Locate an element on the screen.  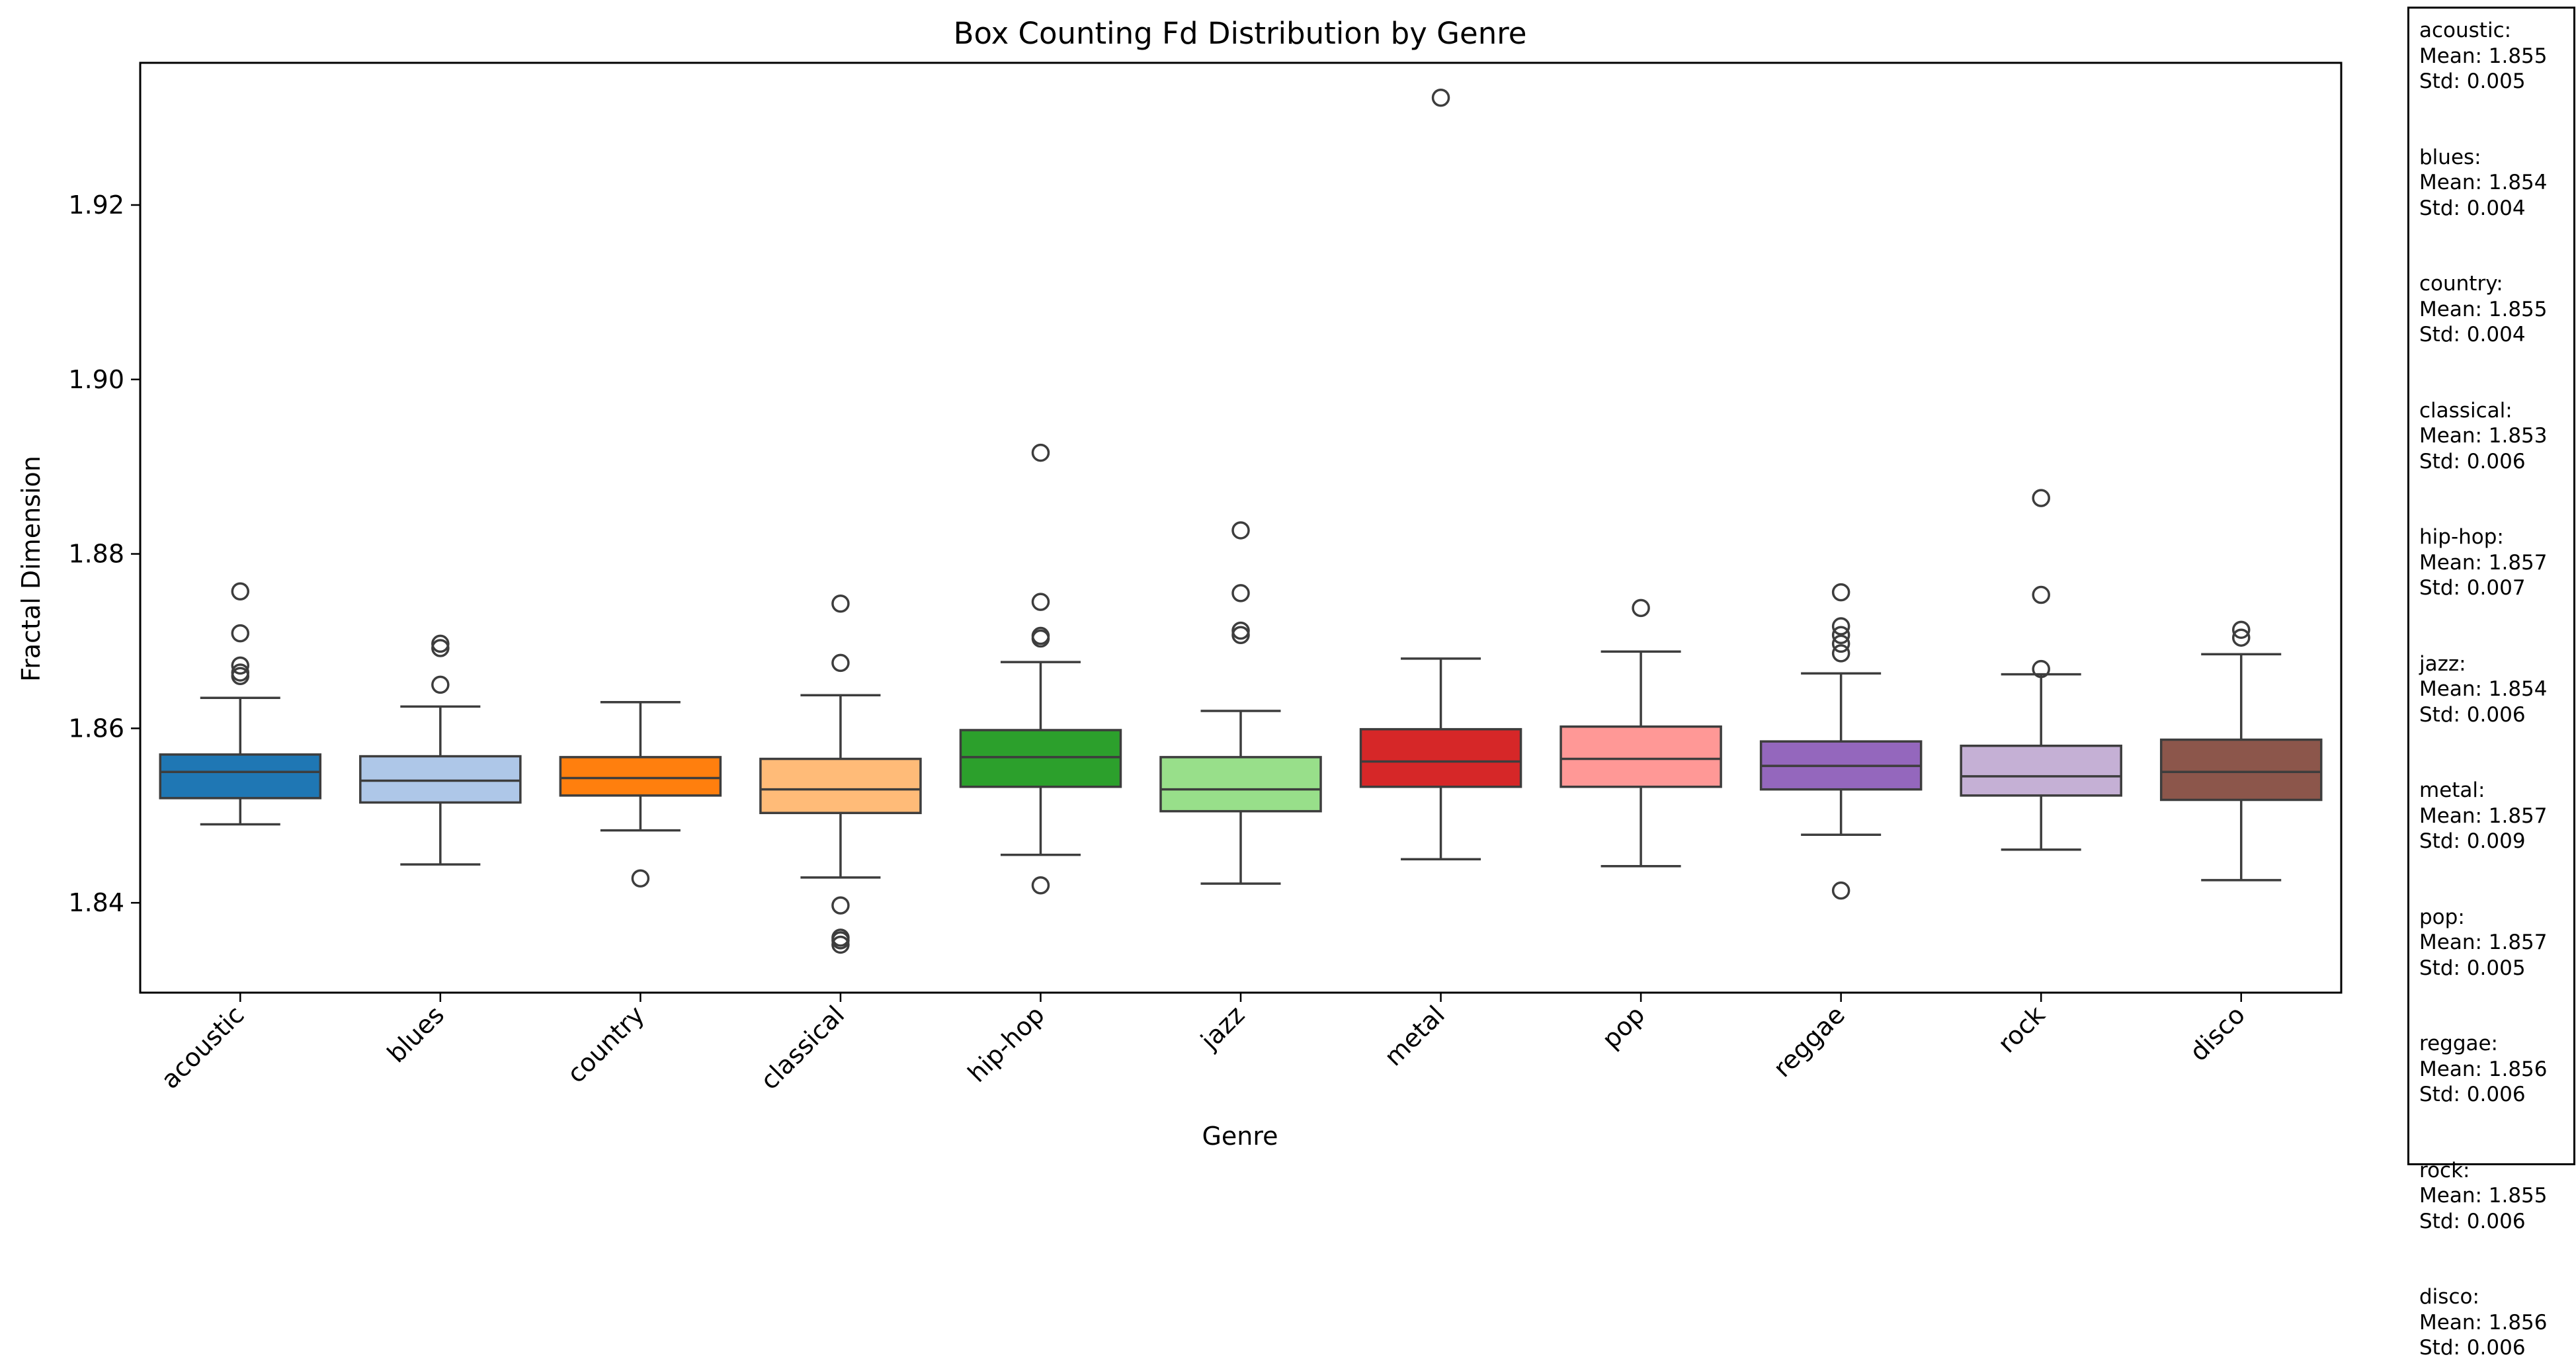
stats-block-hip-hop: hip-hop: Mean: 1.857 Std: 0.007 is located at coordinates (2496, 562).